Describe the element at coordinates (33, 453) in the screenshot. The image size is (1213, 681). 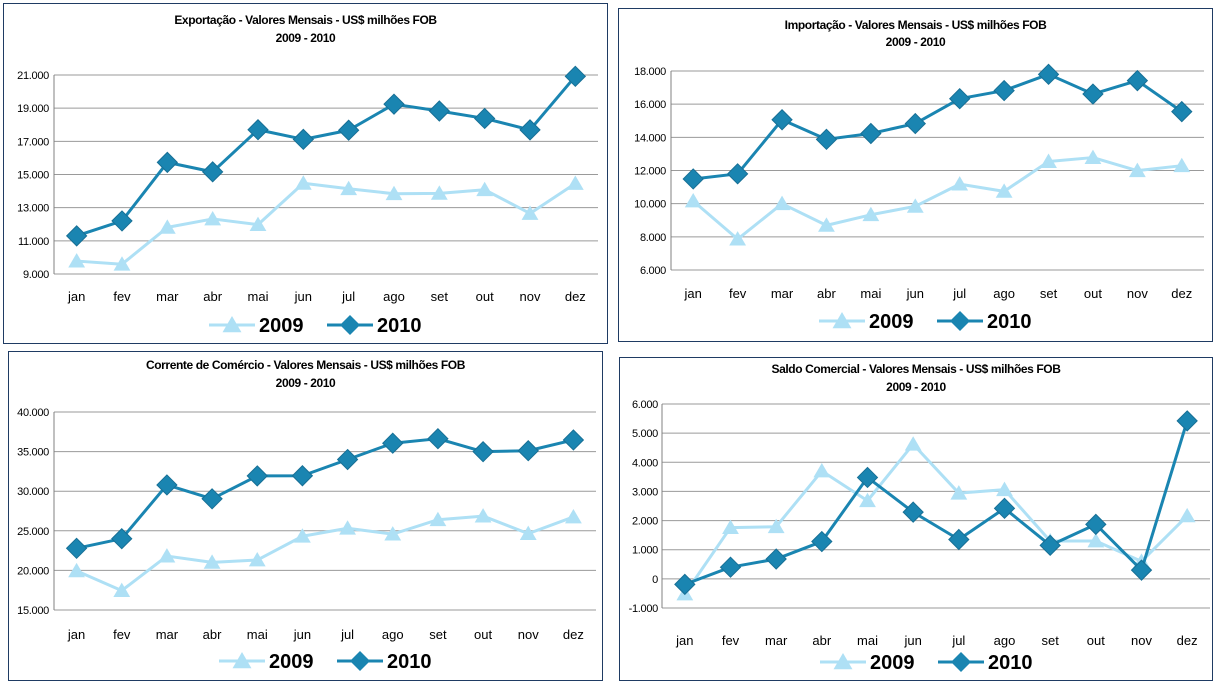
I see `y-tick-label: 35.000` at that location.